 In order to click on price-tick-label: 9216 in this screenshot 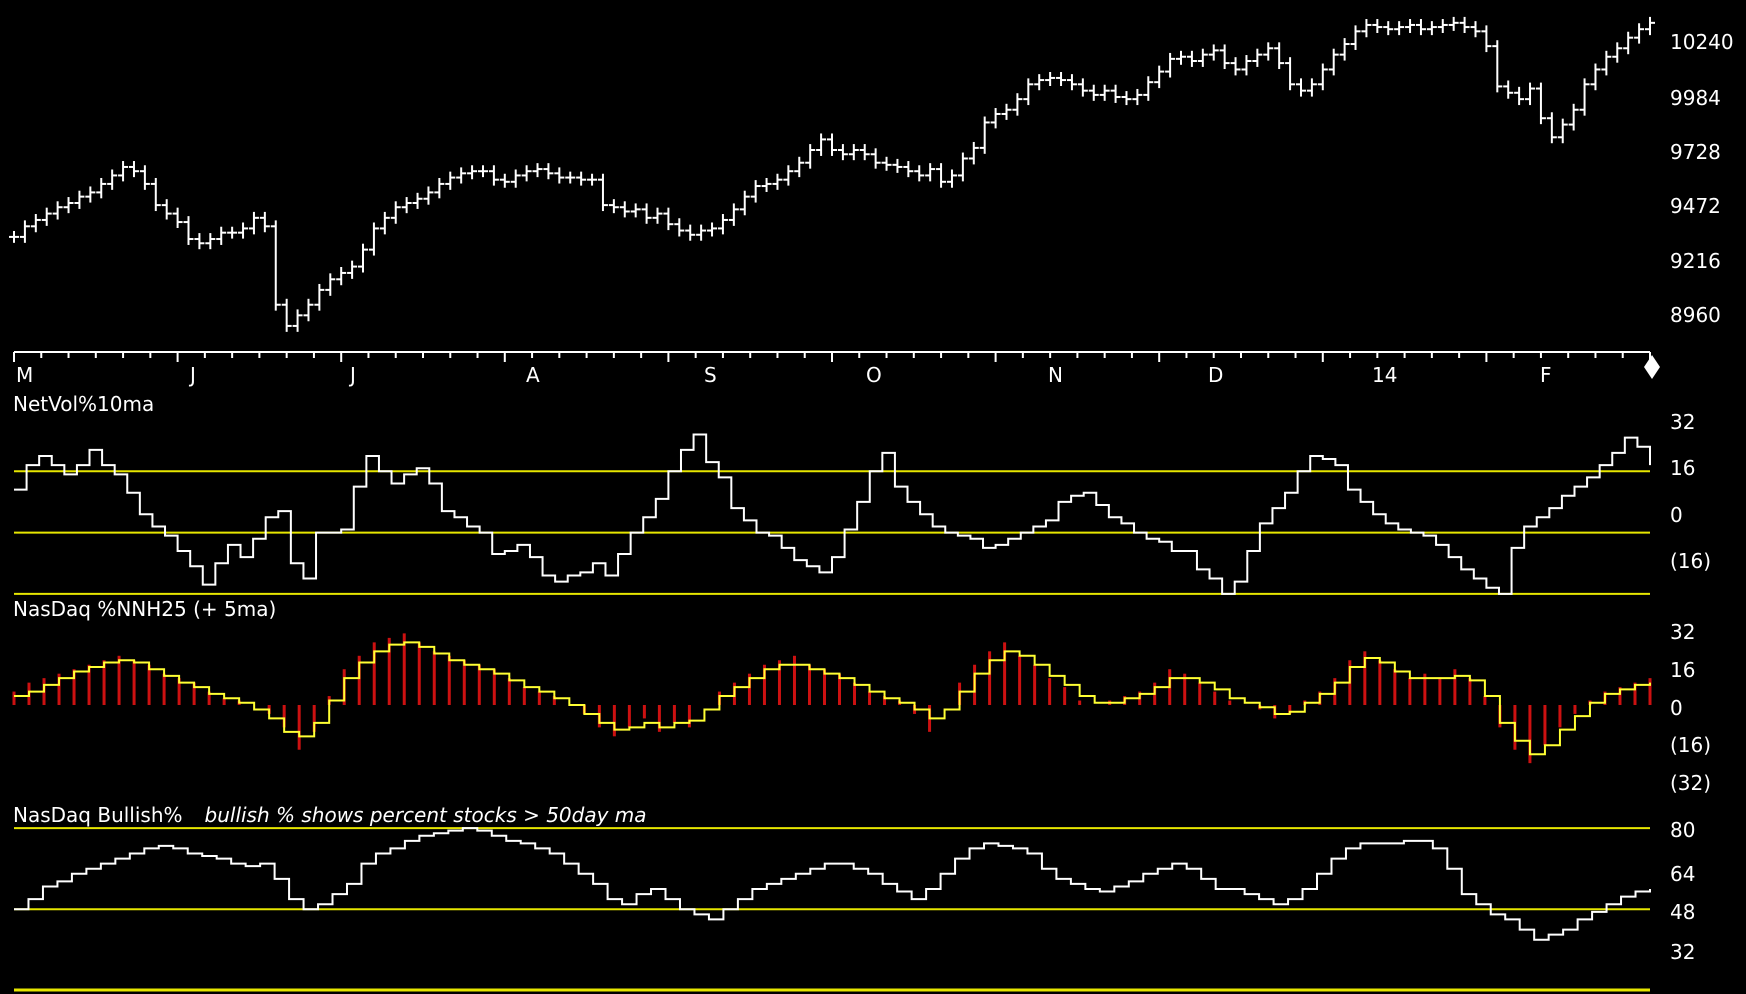, I will do `click(1695, 261)`.